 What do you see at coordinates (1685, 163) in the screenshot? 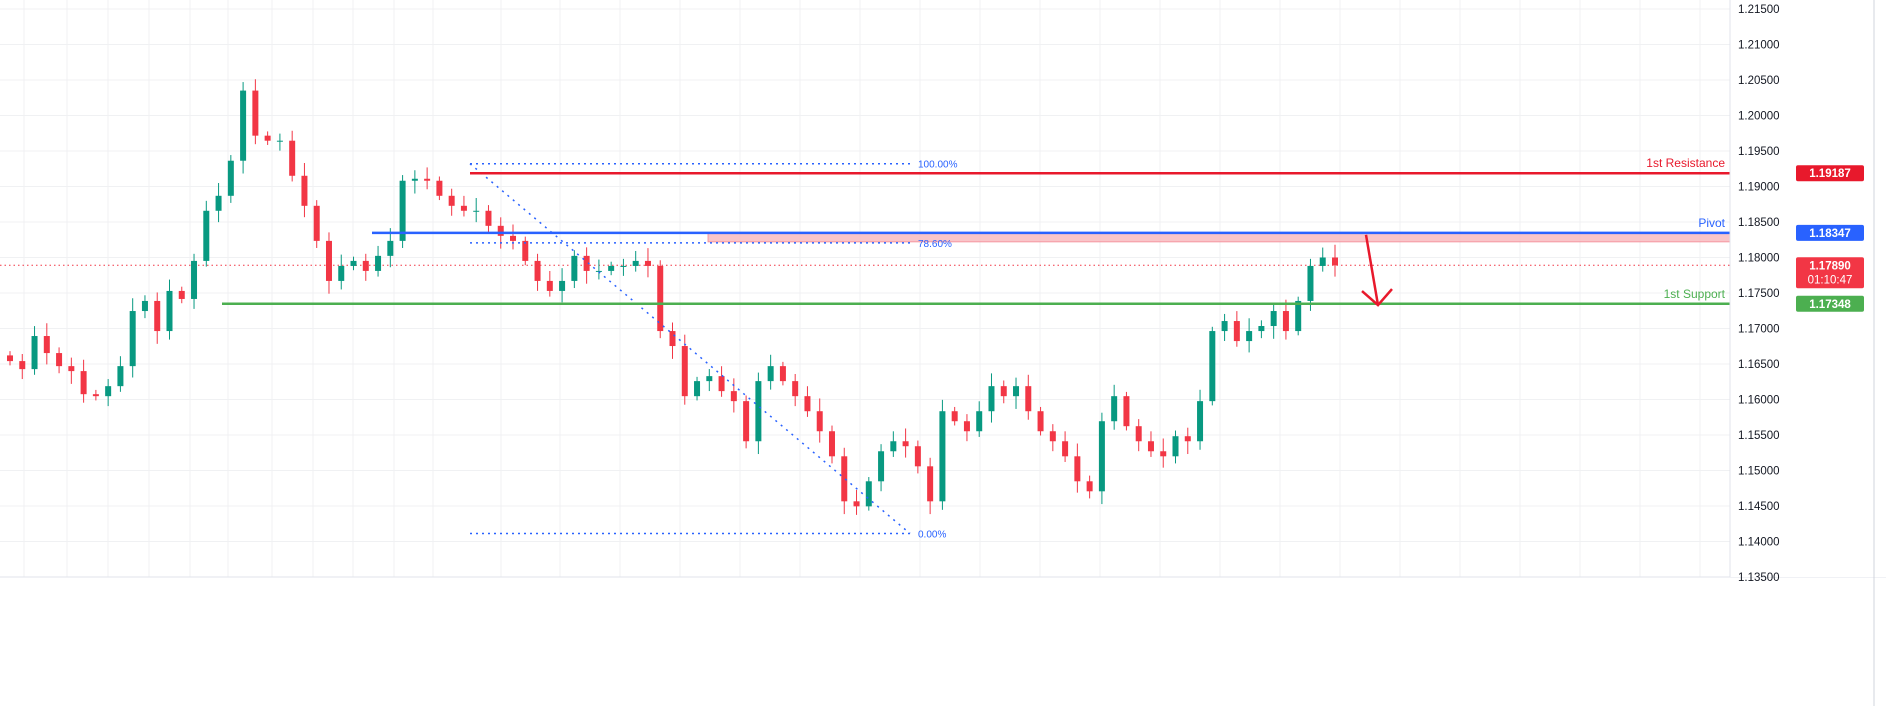
I see `resistance-label: 1st Resistance` at bounding box center [1685, 163].